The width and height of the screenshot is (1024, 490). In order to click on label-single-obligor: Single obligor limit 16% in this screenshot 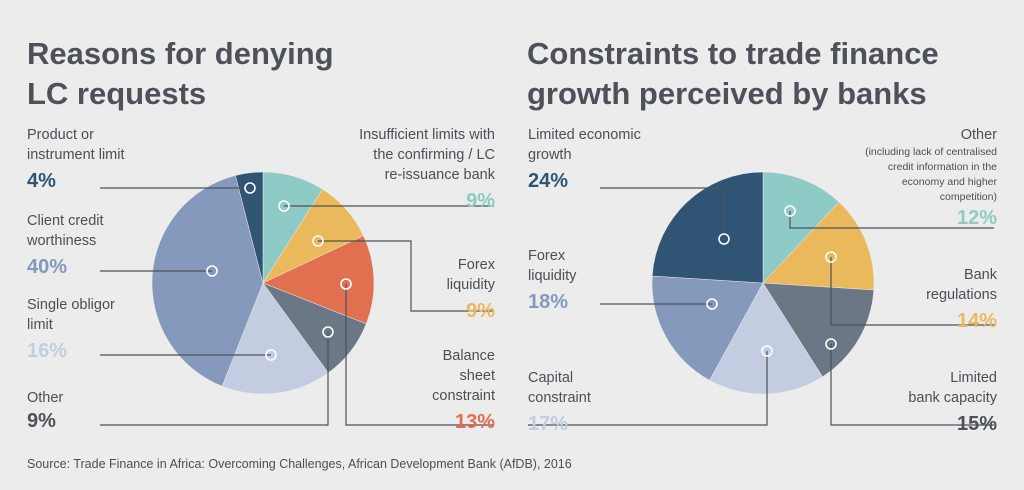, I will do `click(71, 329)`.